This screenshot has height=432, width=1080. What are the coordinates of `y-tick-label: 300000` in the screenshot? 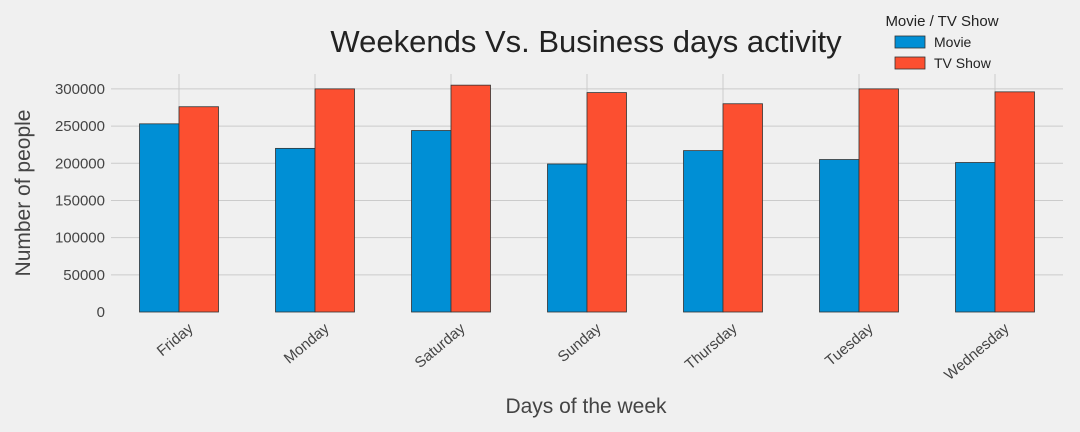 It's located at (80, 89).